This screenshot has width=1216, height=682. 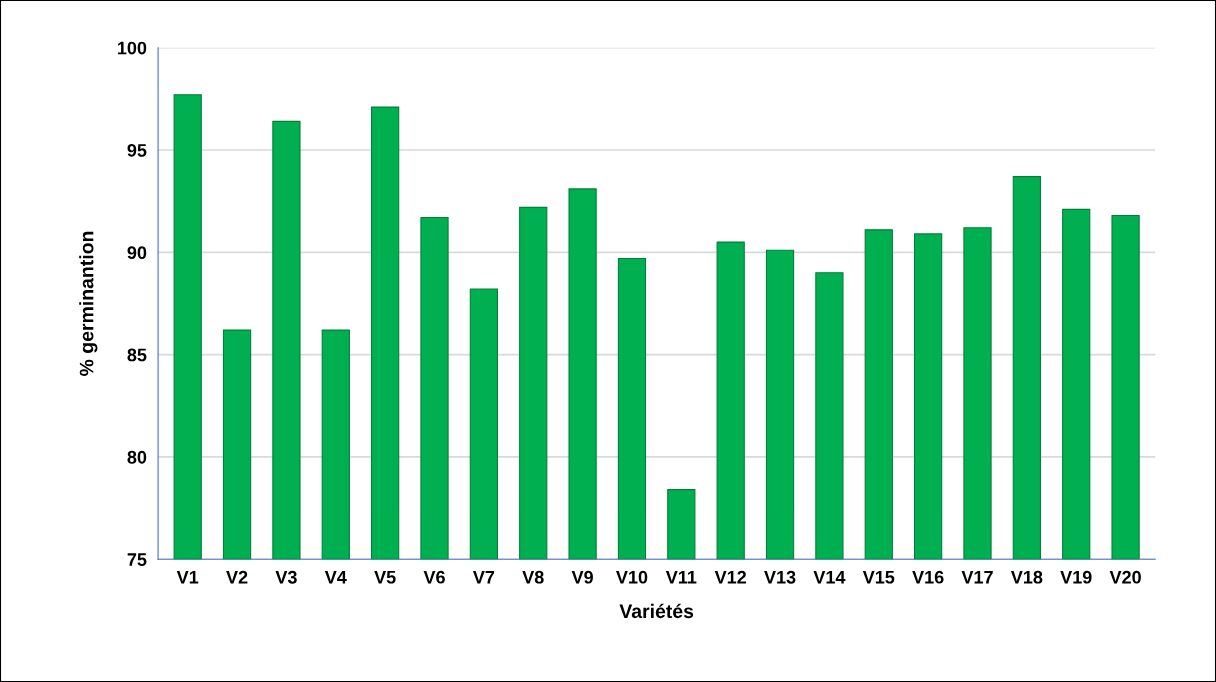 I want to click on x-tick-label: V12, so click(x=730, y=577).